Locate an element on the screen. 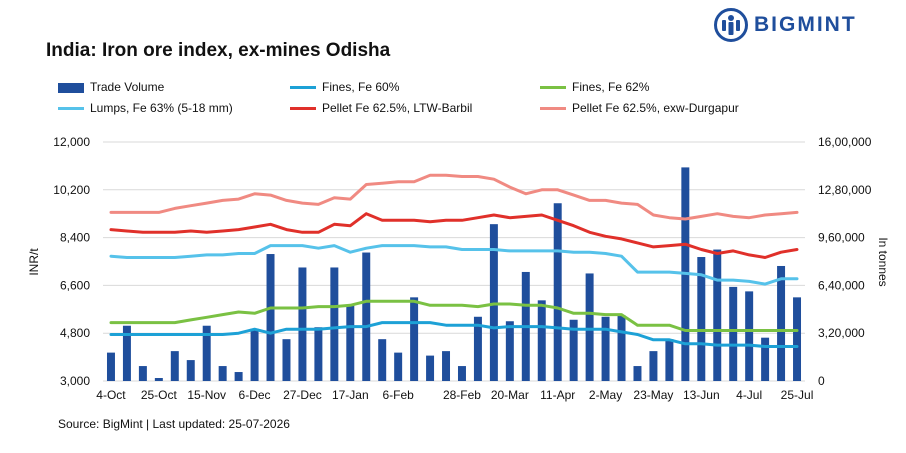 The image size is (906, 453). x-axis-tick-label: 25-Jul is located at coordinates (797, 395).